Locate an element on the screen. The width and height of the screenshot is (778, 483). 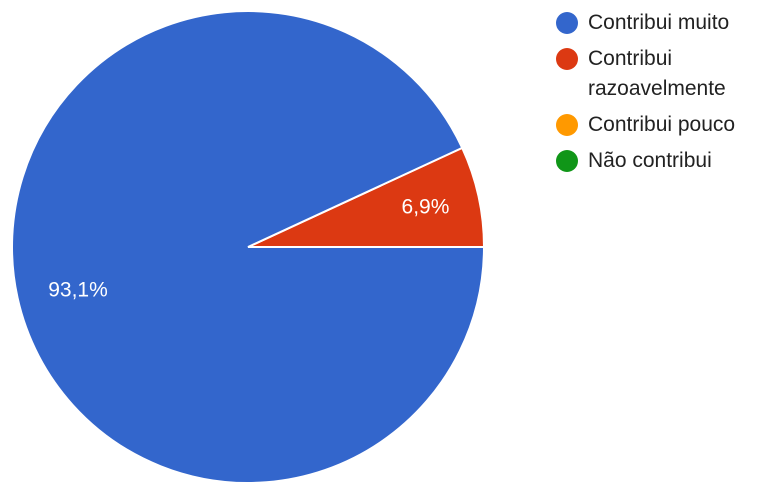
legend-item-contribui-razoavelmente: Contribui razoavelmente is located at coordinates (667, 74).